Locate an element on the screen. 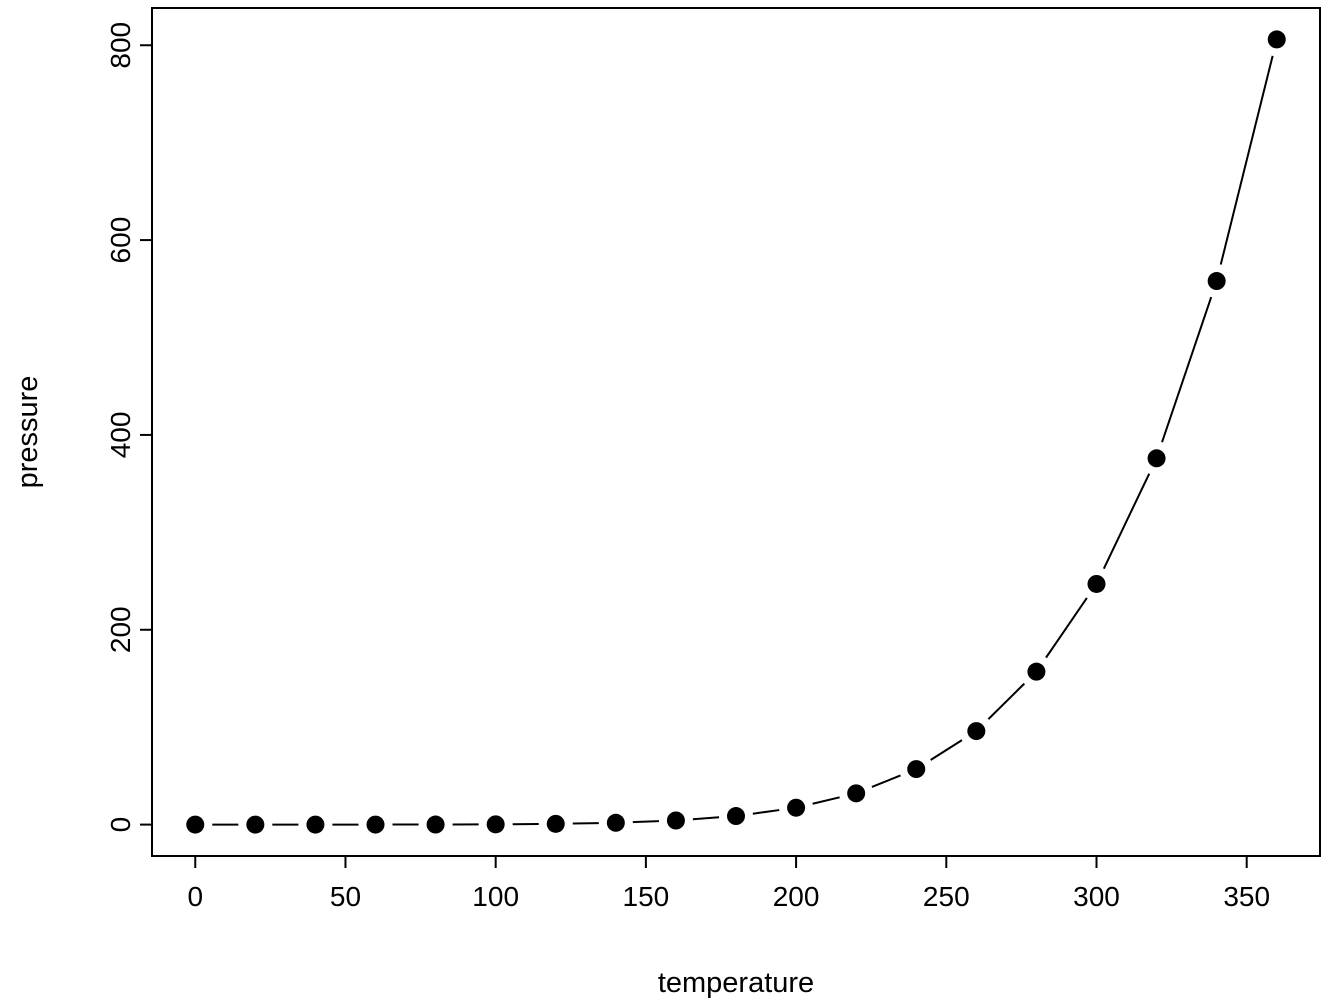 Image resolution: width=1344 pixels, height=1008 pixels. x-tick-label: 50 is located at coordinates (345, 896).